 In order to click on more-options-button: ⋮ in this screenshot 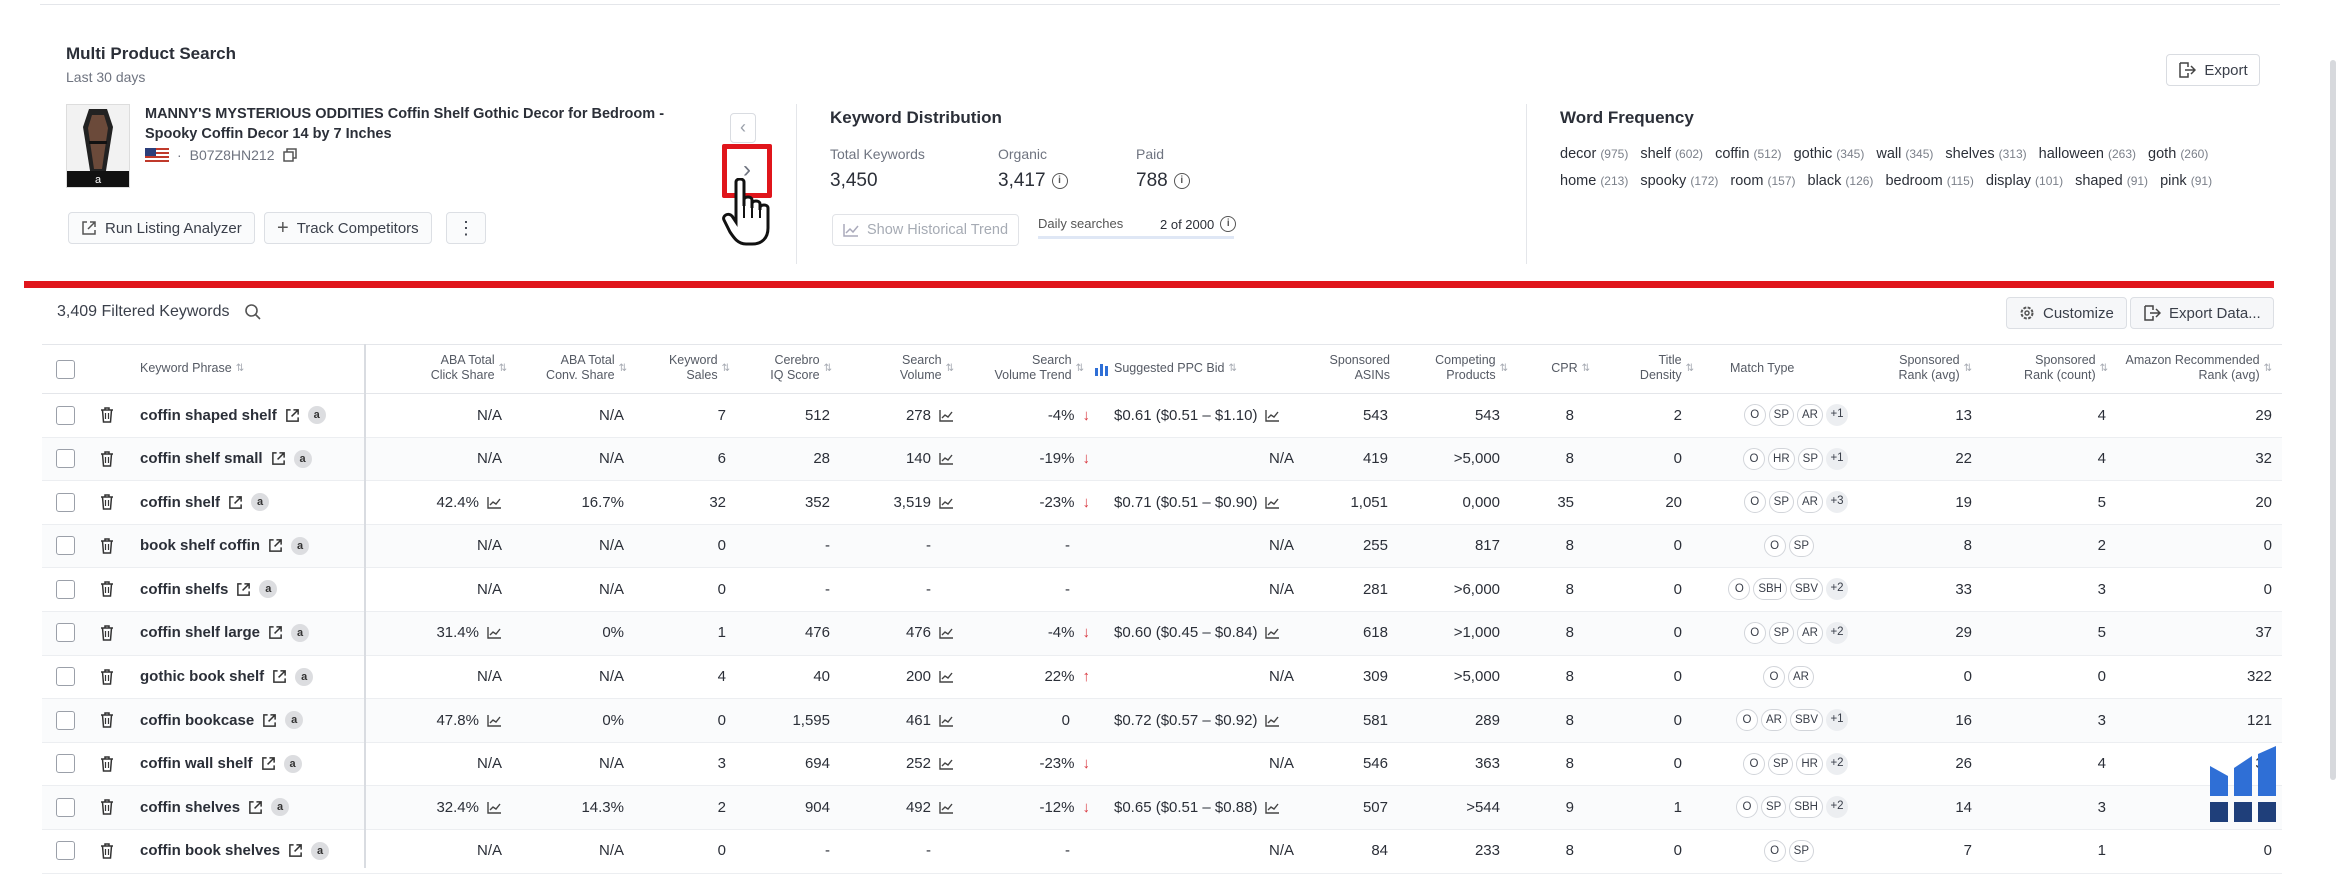, I will do `click(466, 228)`.